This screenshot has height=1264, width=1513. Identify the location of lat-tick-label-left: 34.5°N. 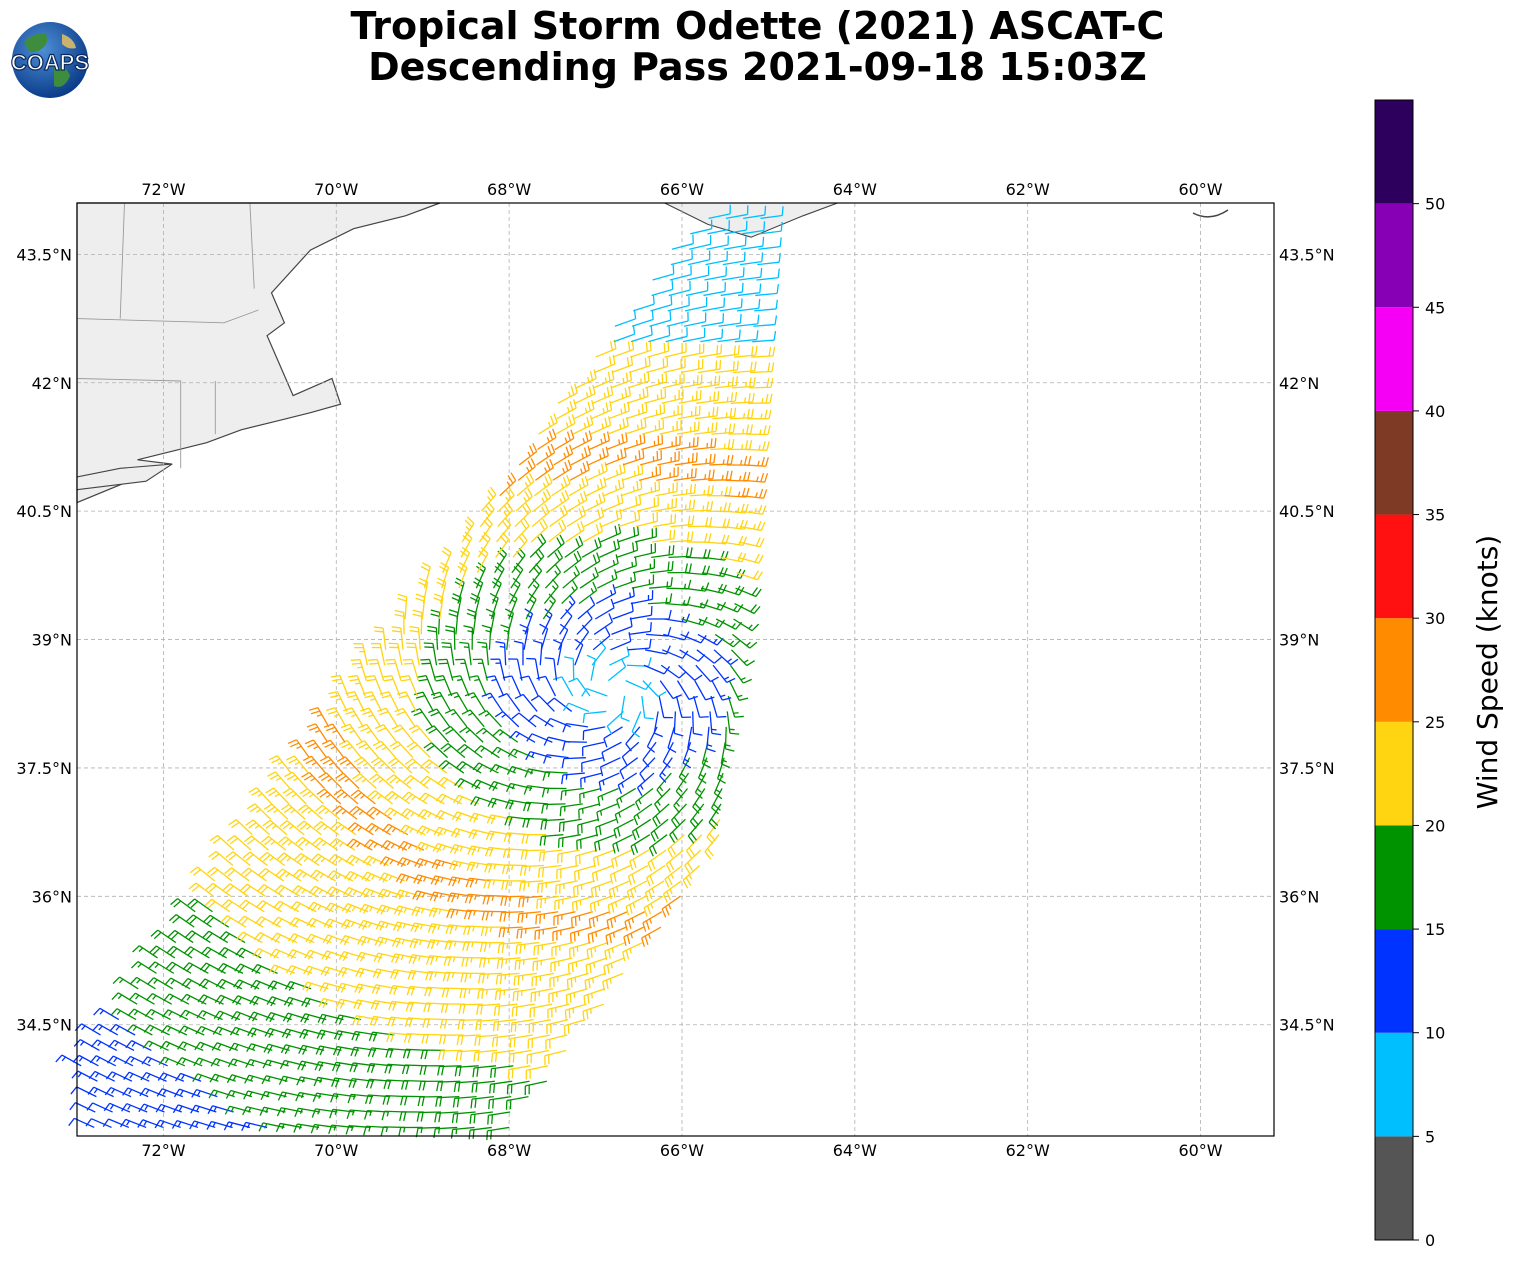
(44, 1025).